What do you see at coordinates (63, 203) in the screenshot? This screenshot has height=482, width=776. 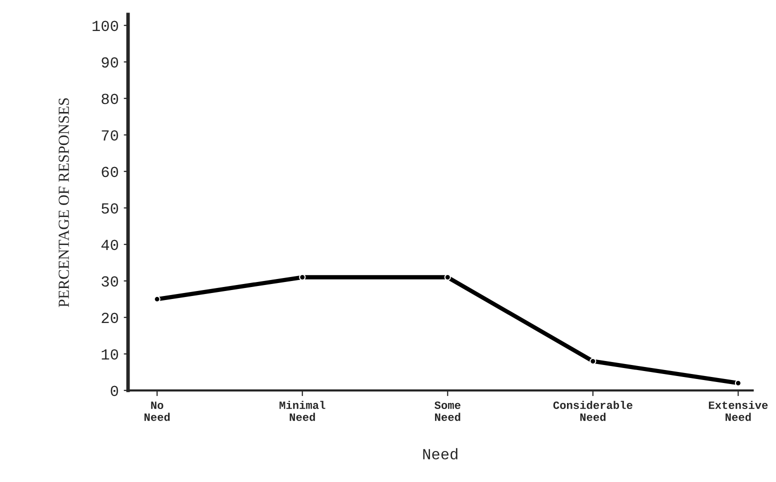 I see `y-axis-title: PERCENTAGE OF RESPONSES` at bounding box center [63, 203].